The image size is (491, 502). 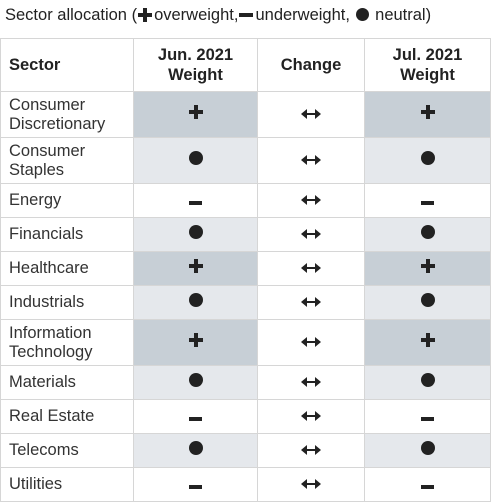 I want to click on sector-name: Energy, so click(x=67, y=200).